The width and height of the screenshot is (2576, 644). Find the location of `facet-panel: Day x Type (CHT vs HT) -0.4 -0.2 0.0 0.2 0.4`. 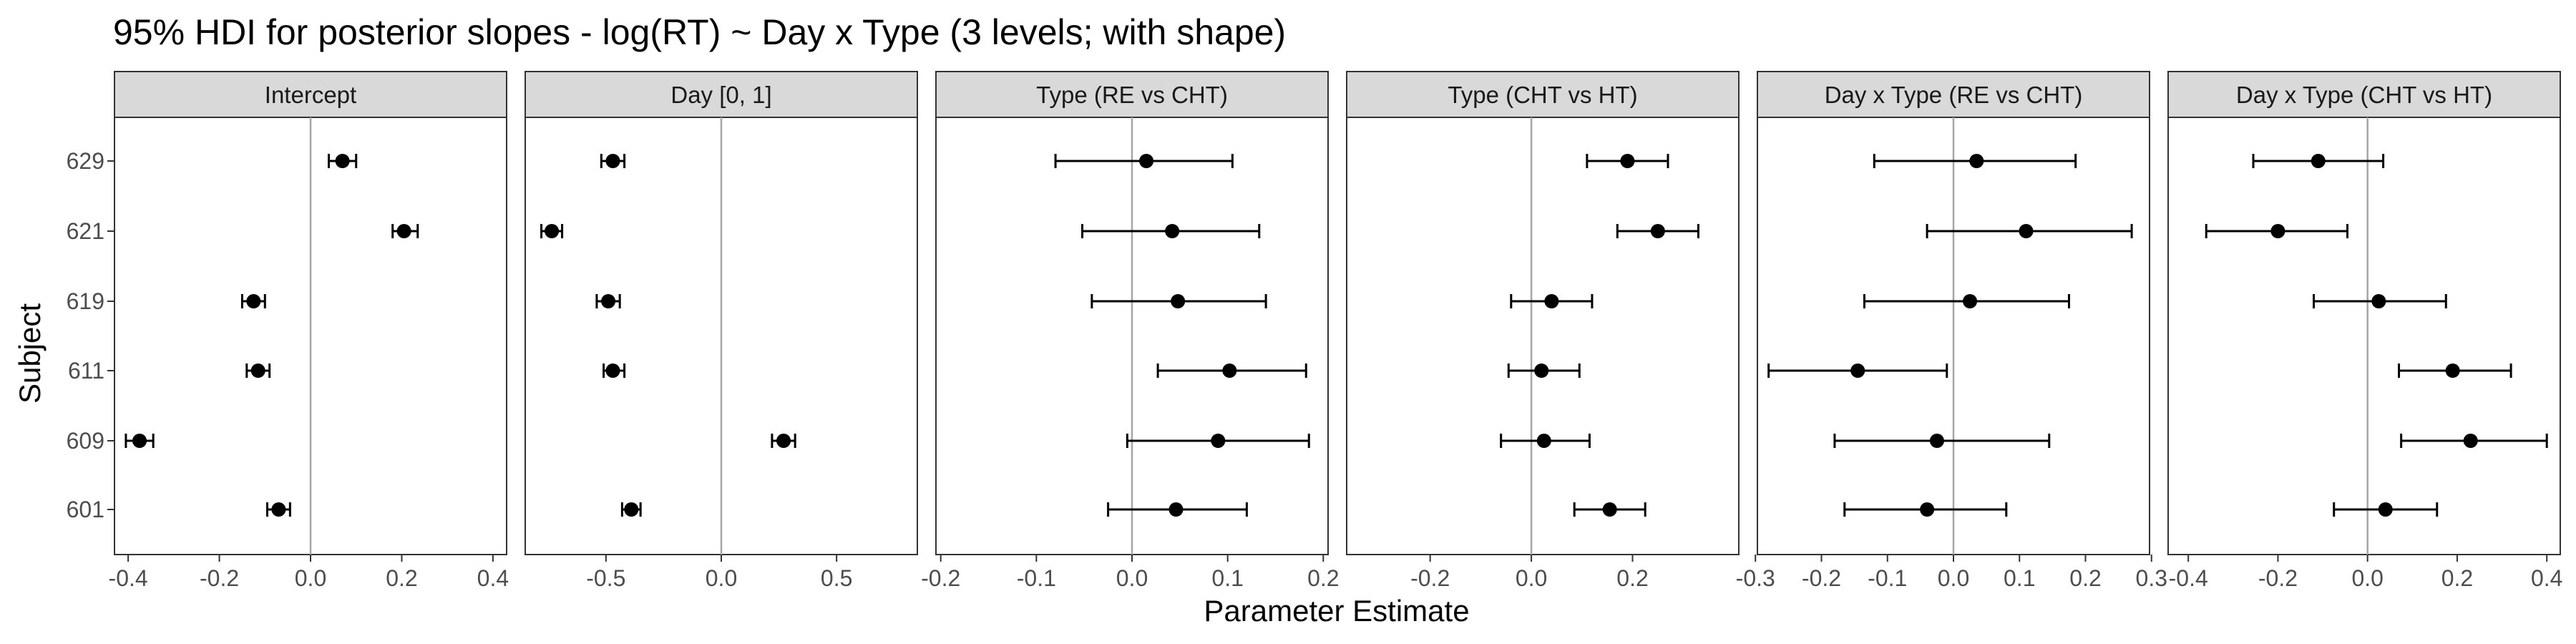

facet-panel: Day x Type (CHT vs HT) -0.4 -0.2 0.0 0.2 0.4 is located at coordinates (2364, 331).